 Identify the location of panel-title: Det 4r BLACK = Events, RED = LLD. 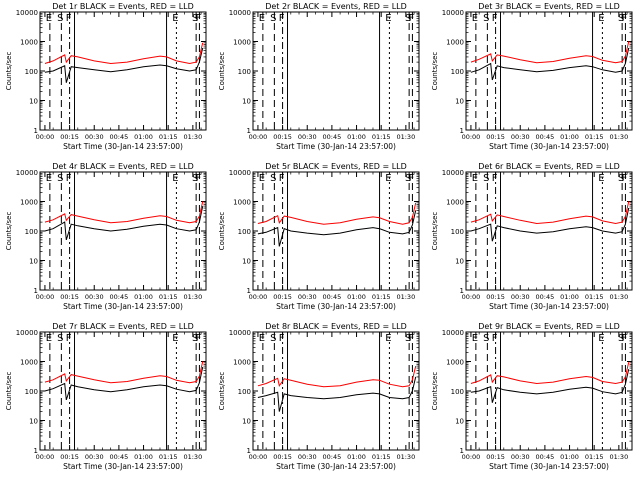
(123, 166).